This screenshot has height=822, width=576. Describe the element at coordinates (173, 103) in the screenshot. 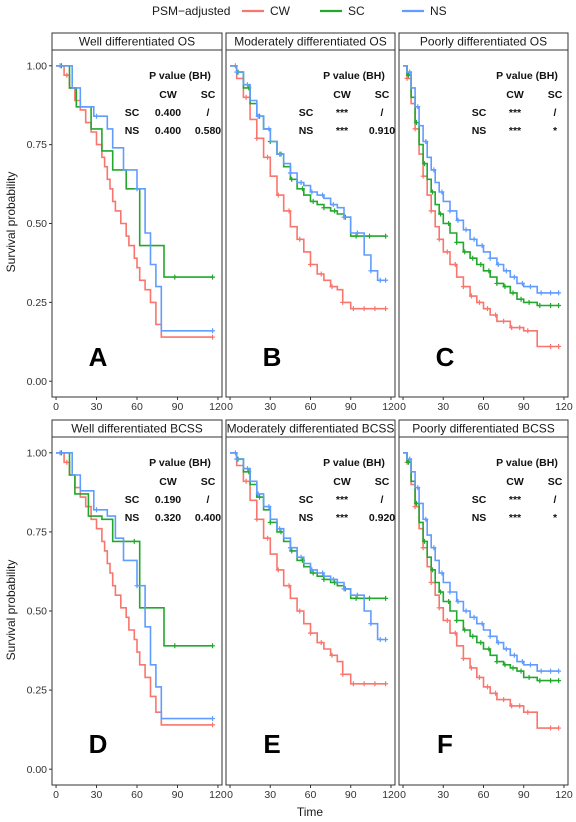

I see `pvalue-table: P value (BH) CW SC SC 0.400 / NS 0.400 0.580` at that location.